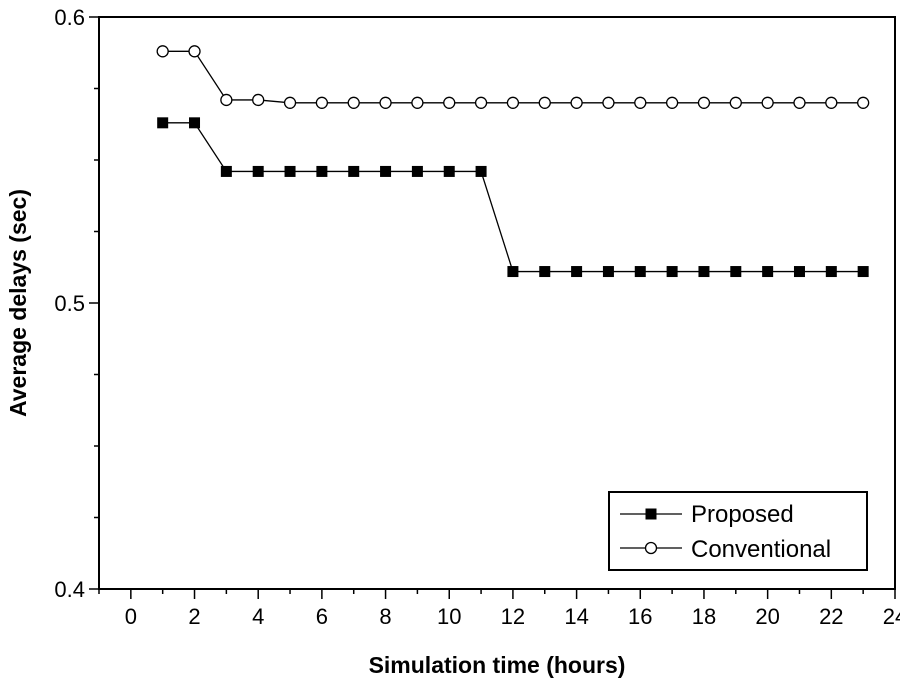 This screenshot has height=688, width=900. What do you see at coordinates (761, 549) in the screenshot?
I see `legend-label-conventional: Conventional` at bounding box center [761, 549].